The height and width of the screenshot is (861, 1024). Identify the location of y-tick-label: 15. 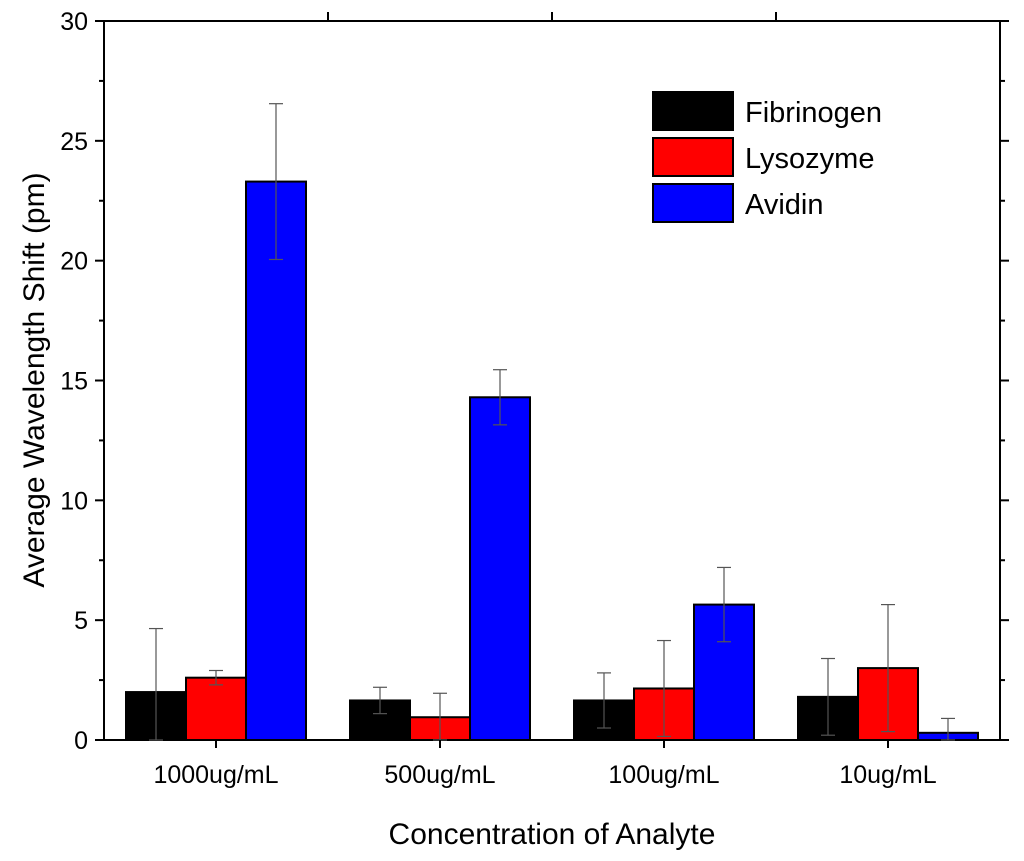
(74, 382).